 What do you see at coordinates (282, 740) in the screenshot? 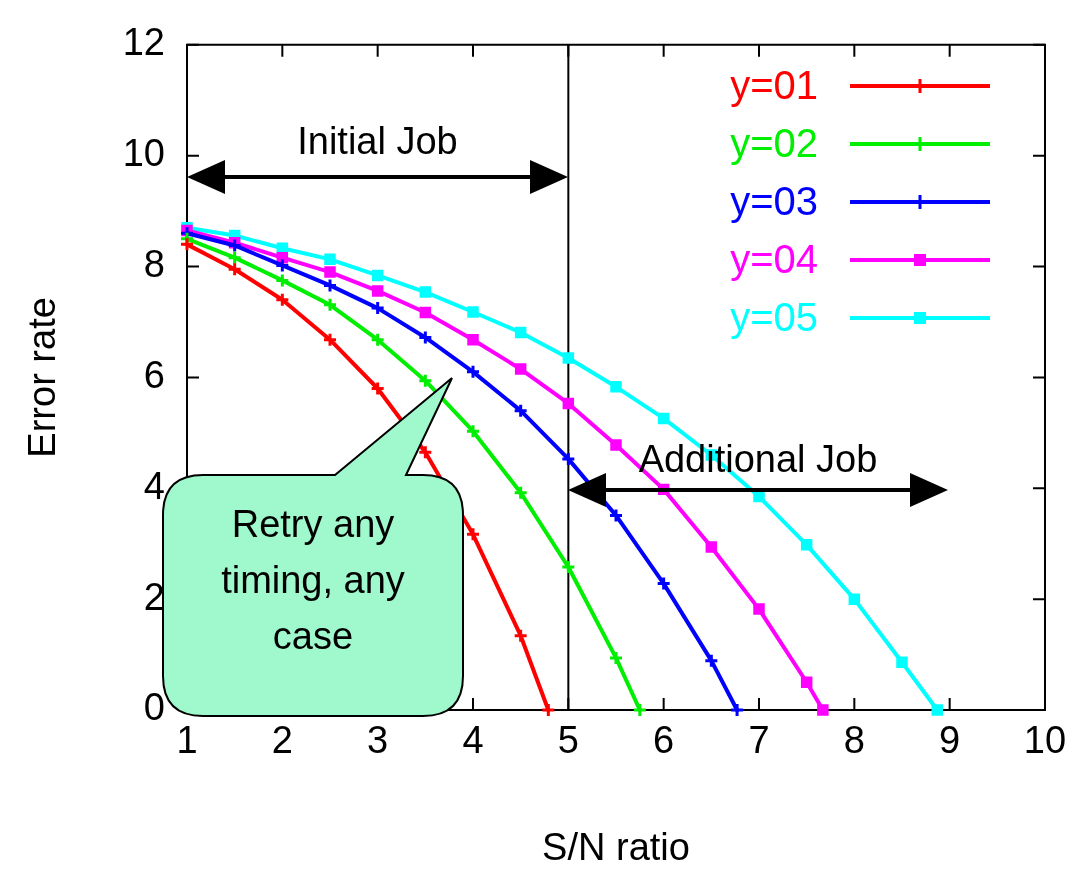
I see `x-tick-label: 2` at bounding box center [282, 740].